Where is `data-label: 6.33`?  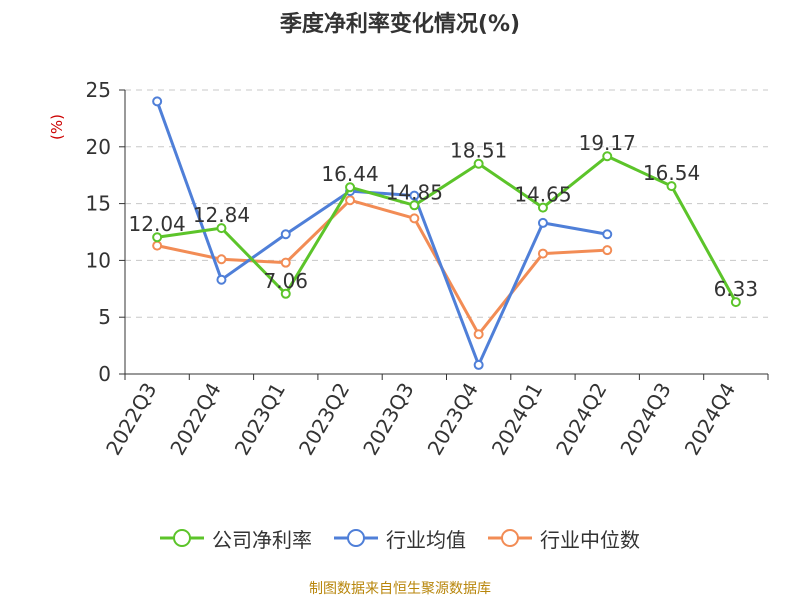 data-label: 6.33 is located at coordinates (736, 289).